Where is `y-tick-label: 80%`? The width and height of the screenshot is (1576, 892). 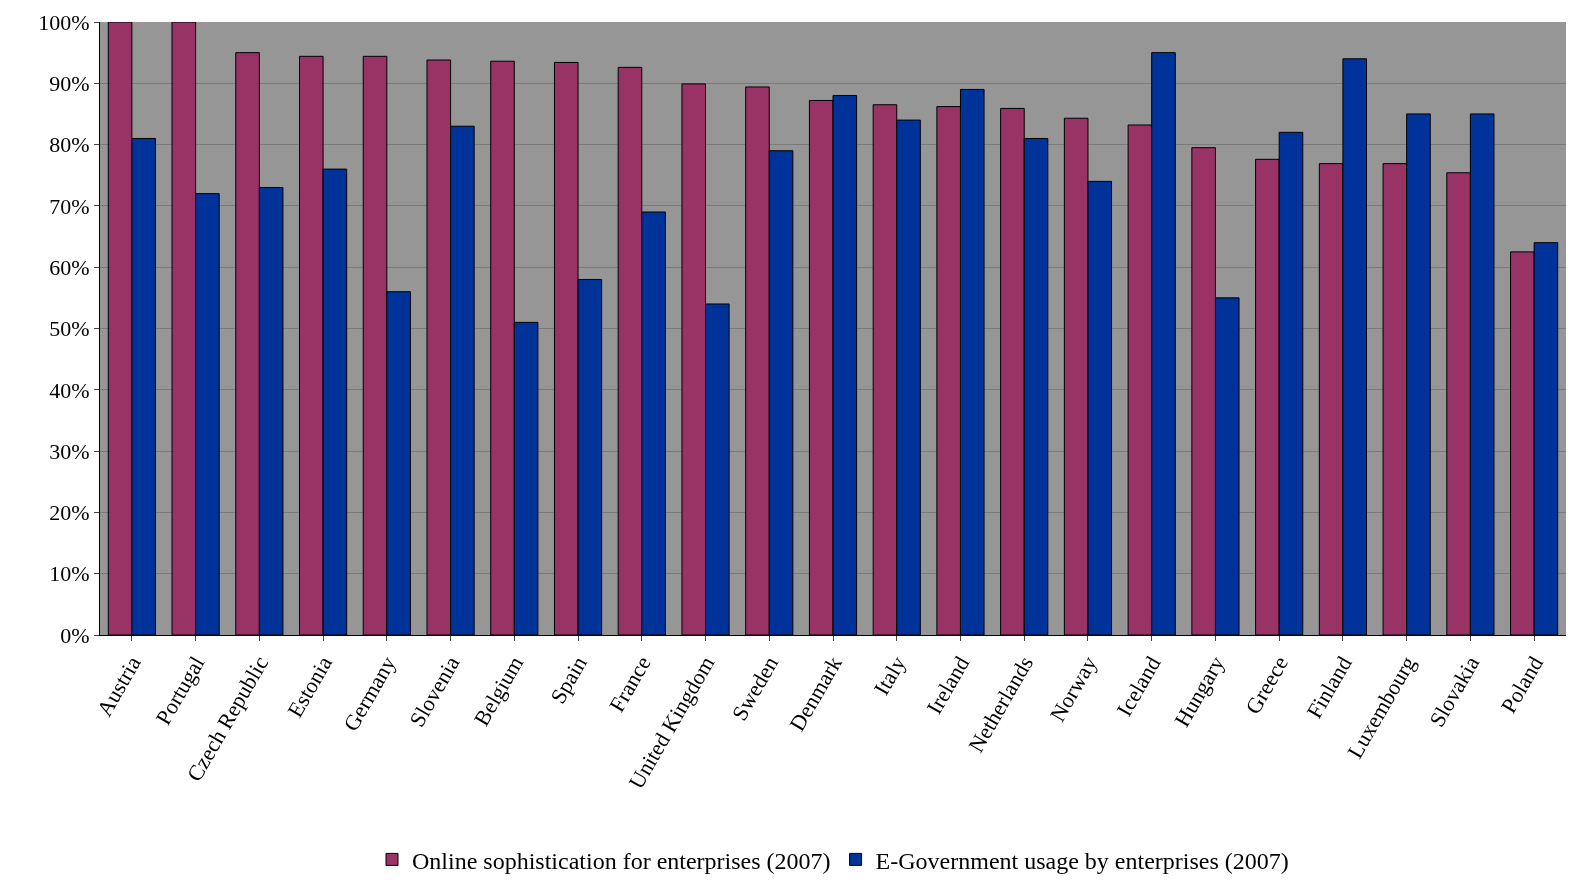 y-tick-label: 80% is located at coordinates (69, 145).